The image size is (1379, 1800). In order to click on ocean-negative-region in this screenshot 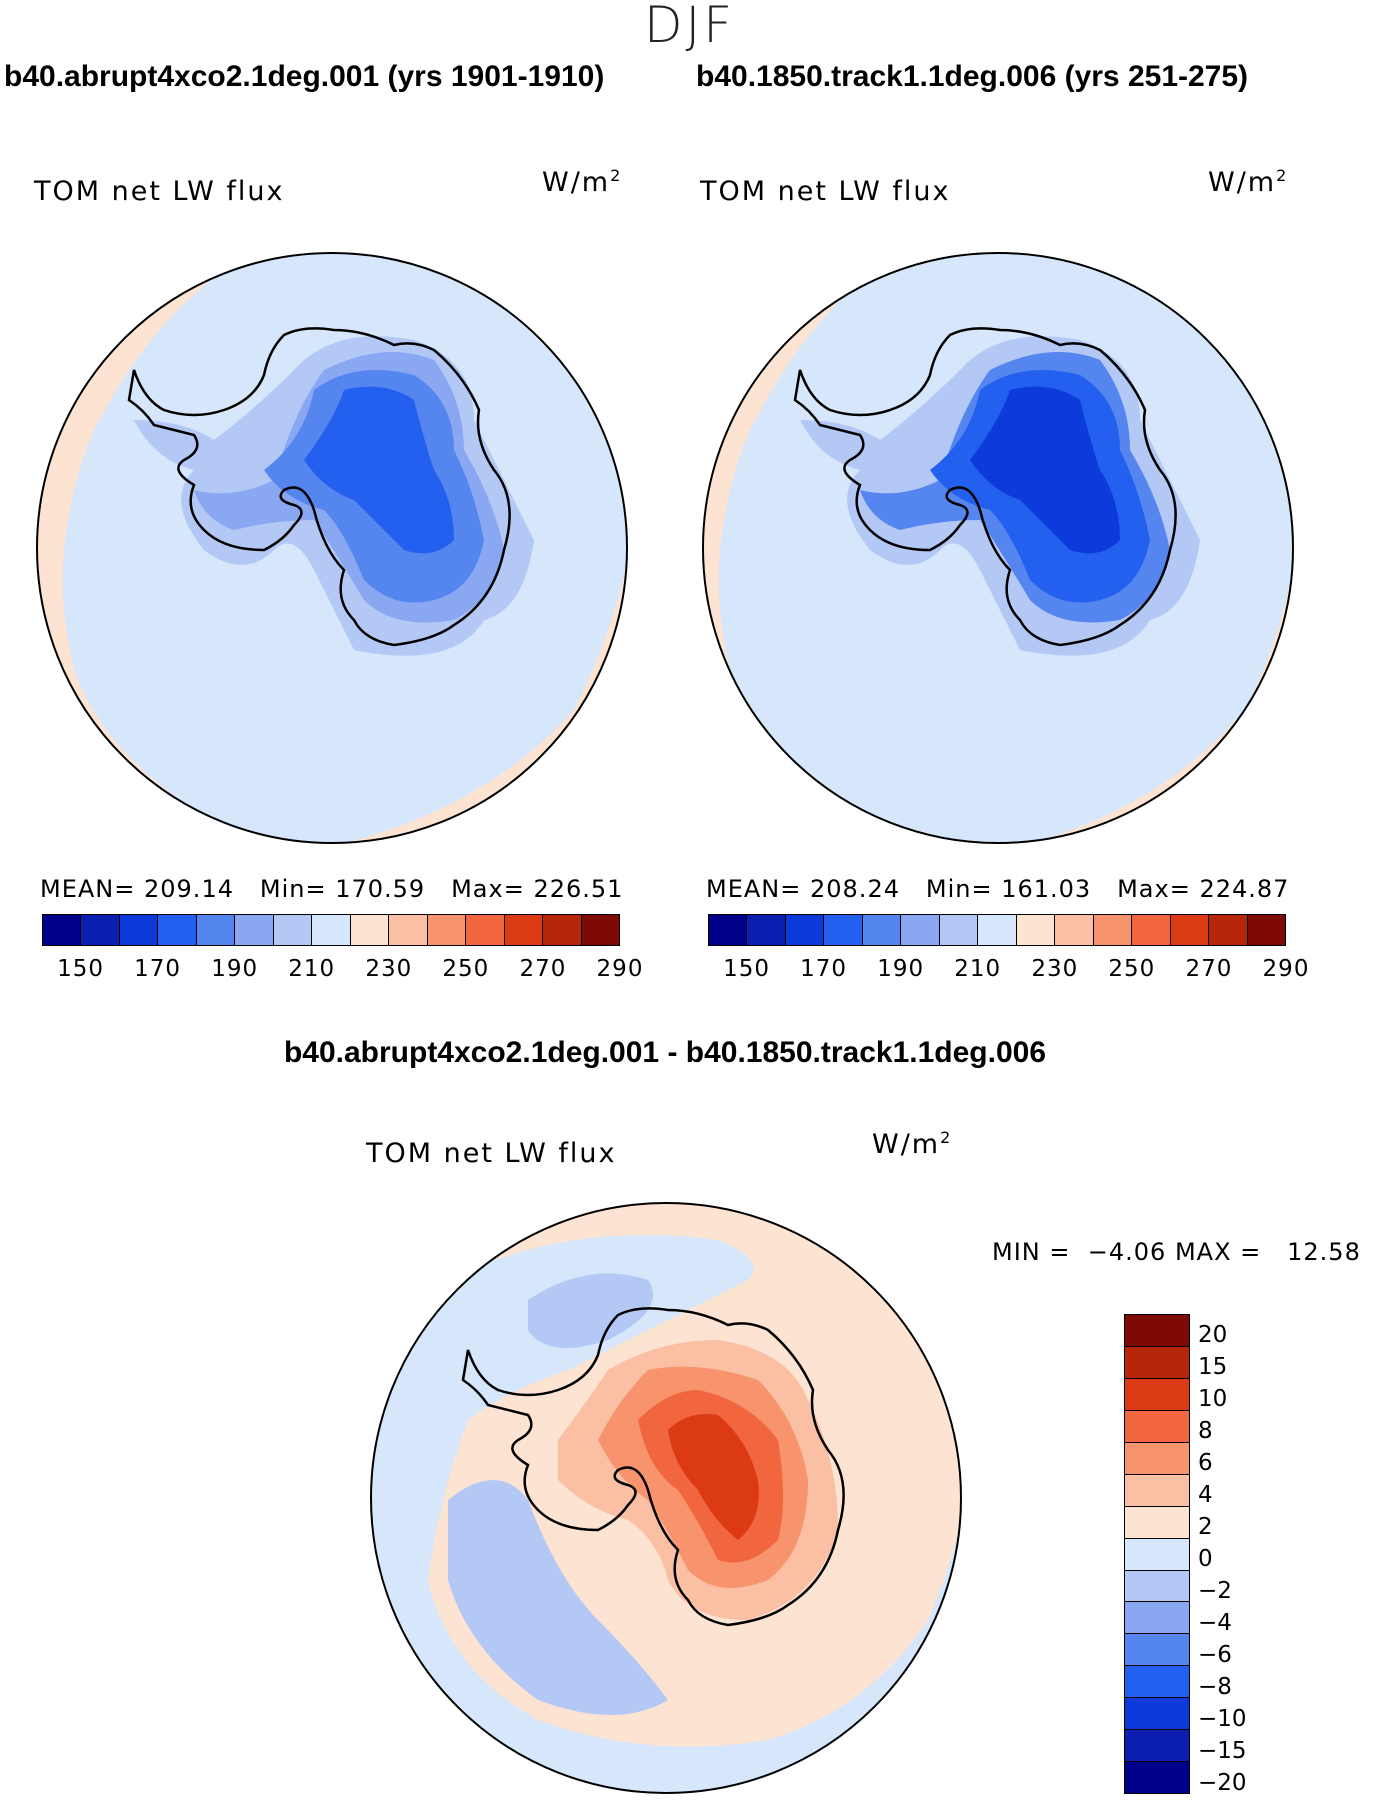, I will do `click(666, 1498)`.